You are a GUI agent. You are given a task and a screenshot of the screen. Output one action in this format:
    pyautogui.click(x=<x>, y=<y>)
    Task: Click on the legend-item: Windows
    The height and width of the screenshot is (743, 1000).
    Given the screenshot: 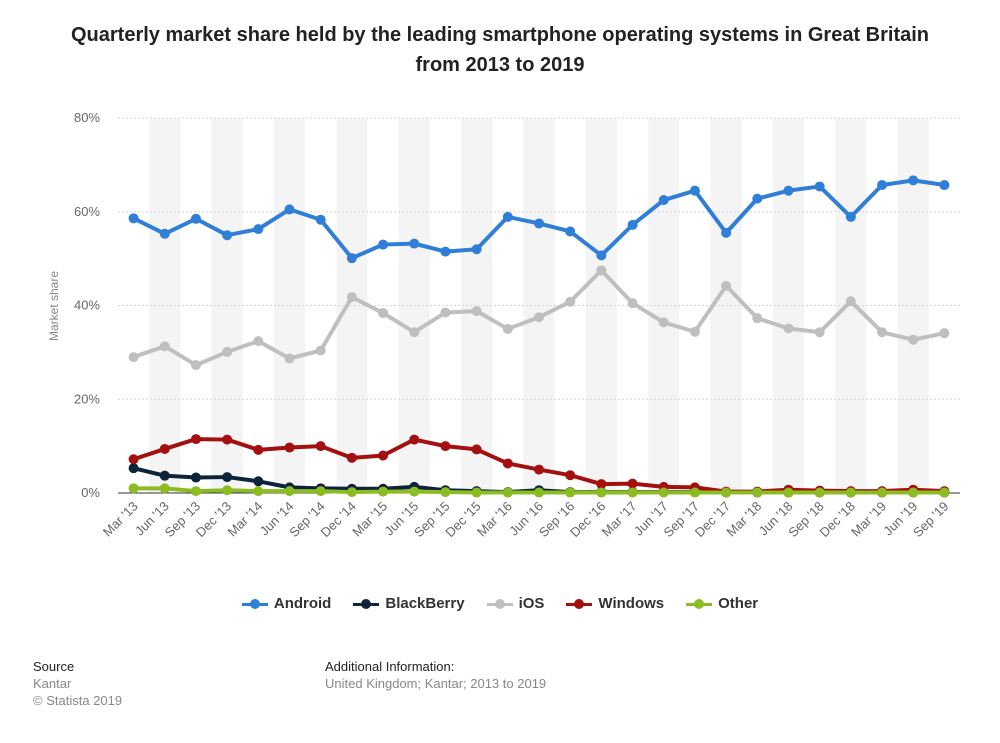 What is the action you would take?
    pyautogui.click(x=615, y=603)
    